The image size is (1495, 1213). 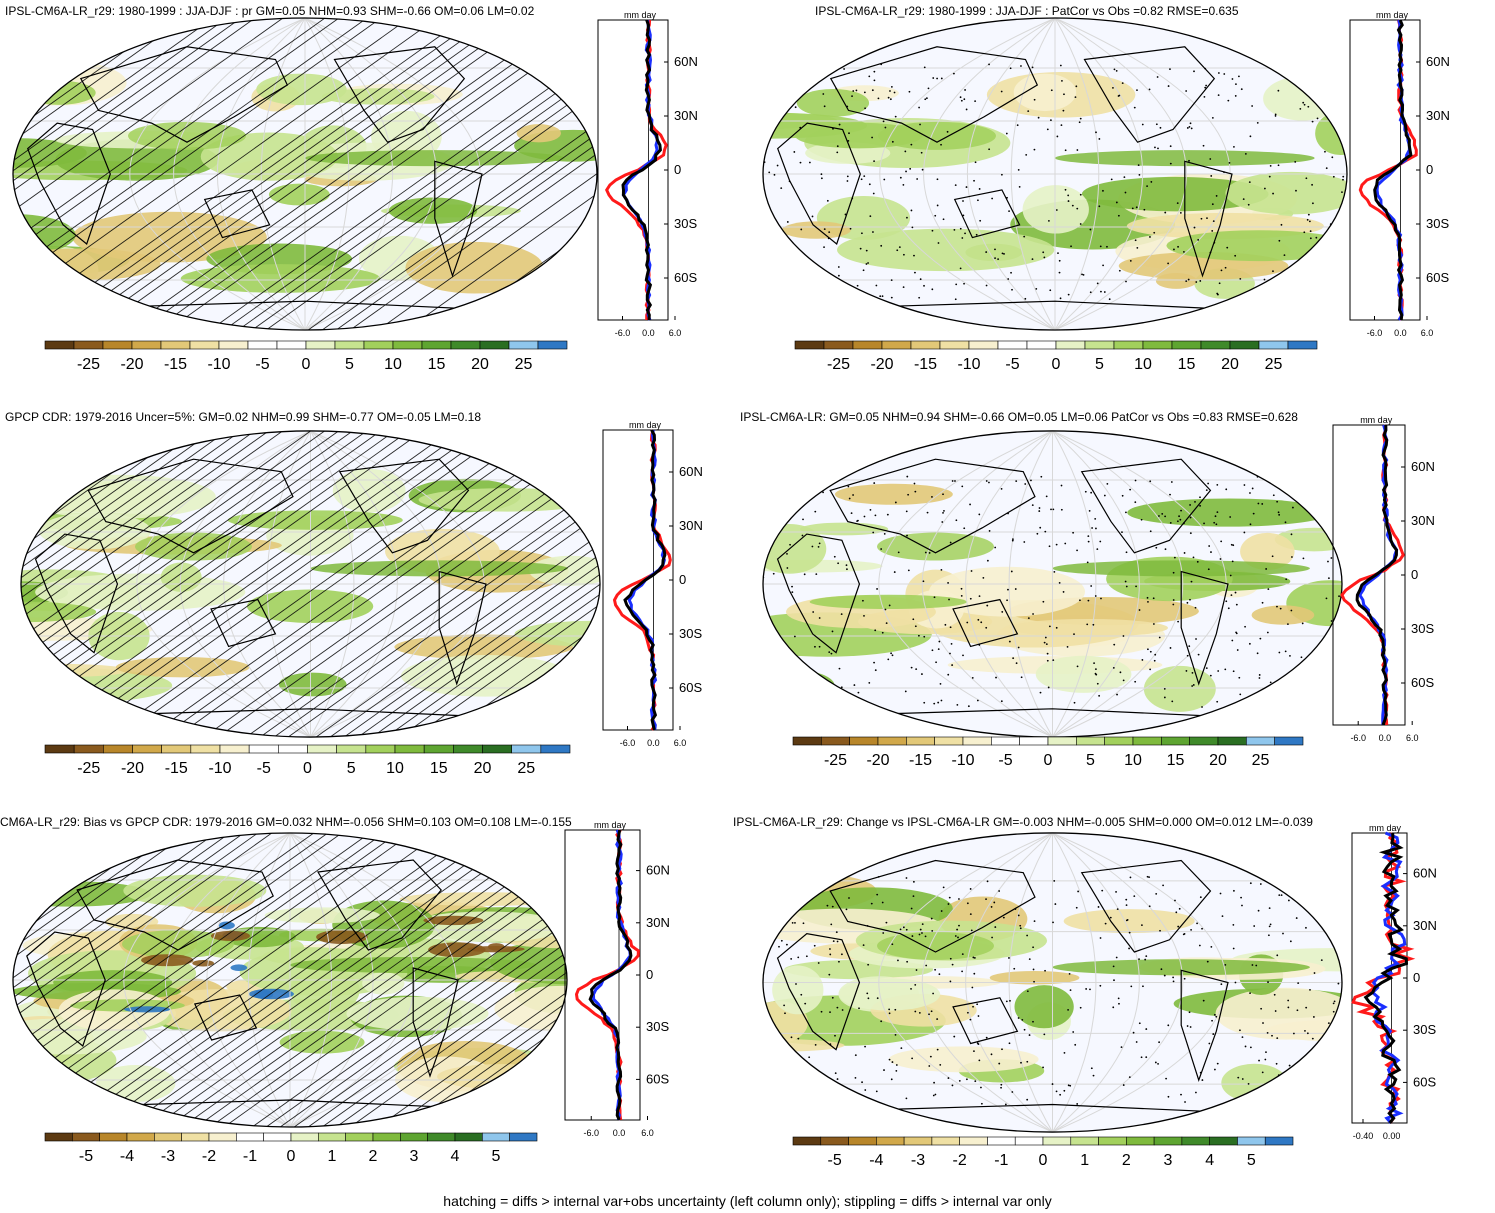 I want to click on colorbar-5: -5 -4 -3 -2 -1 0 1 2 3 4 5, so click(x=291, y=1148).